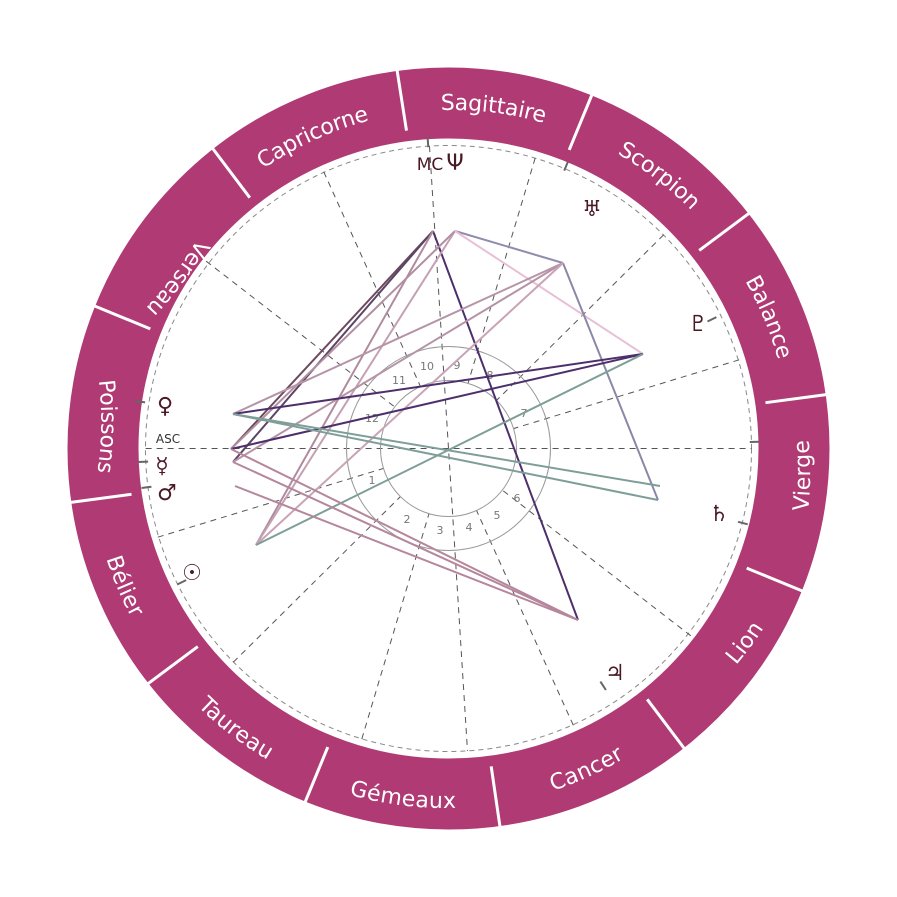 Image resolution: width=897 pixels, height=897 pixels. Describe the element at coordinates (802, 475) in the screenshot. I see `sign-label: Vierge` at that location.